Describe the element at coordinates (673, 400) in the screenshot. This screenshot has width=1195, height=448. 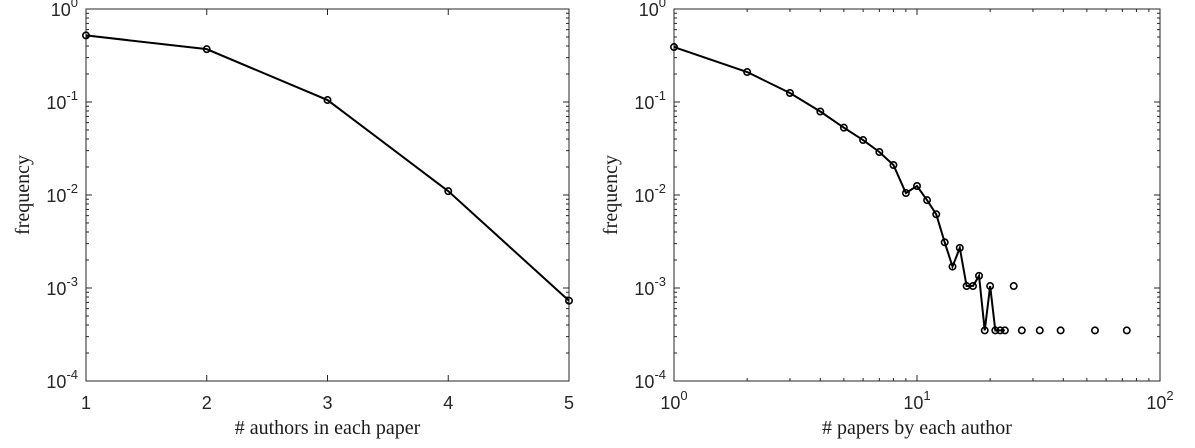
I see `x-tick-label: 10⁰` at that location.